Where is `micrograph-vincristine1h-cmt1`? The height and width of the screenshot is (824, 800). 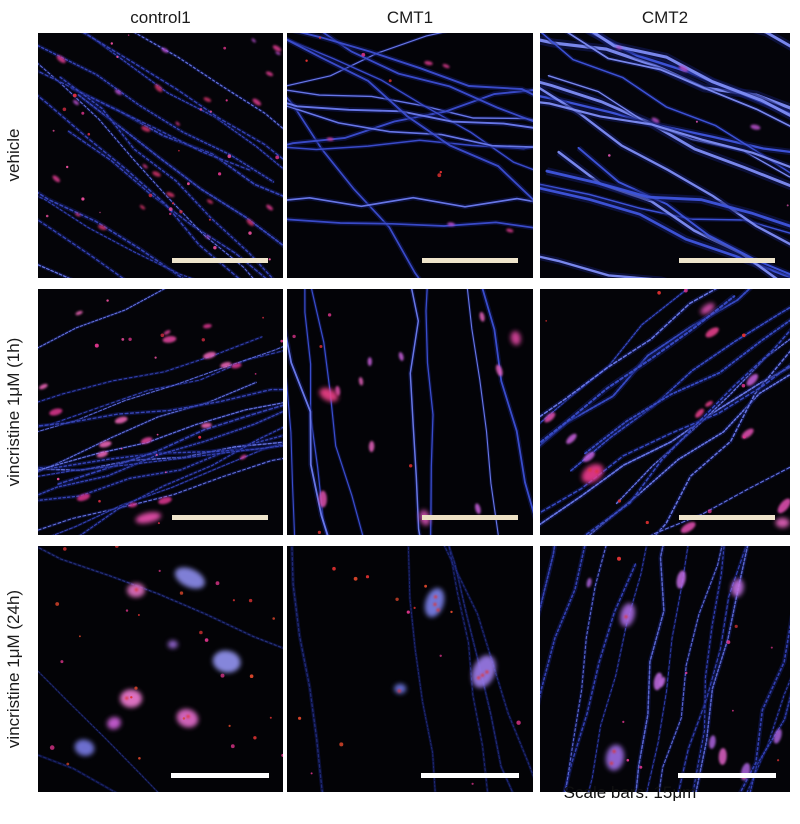 micrograph-vincristine1h-cmt1 is located at coordinates (410, 412).